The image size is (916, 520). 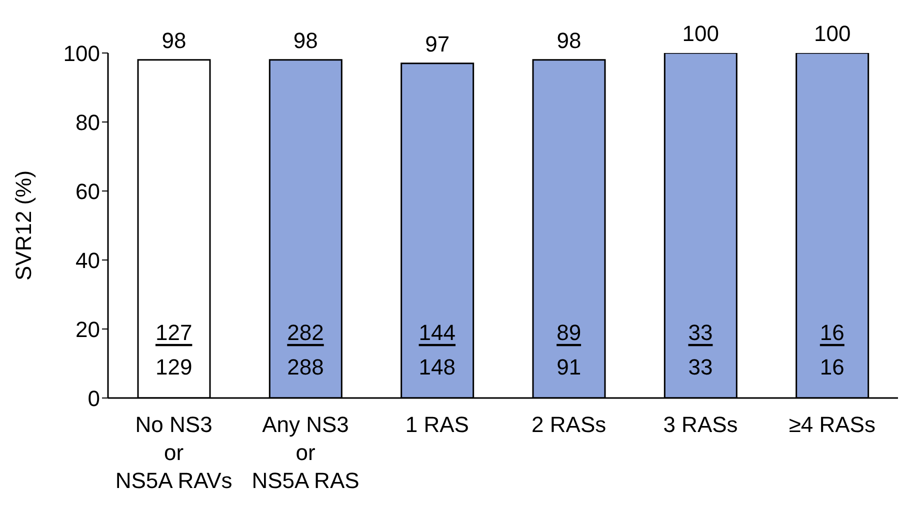 What do you see at coordinates (306, 452) in the screenshot?
I see `x-tick-label: Any NS3 or NS5A RAS` at bounding box center [306, 452].